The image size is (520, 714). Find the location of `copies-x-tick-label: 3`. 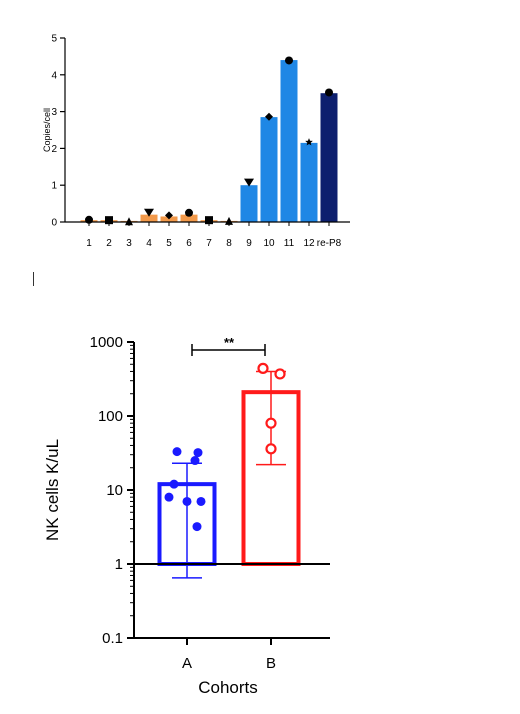

copies-x-tick-label: 3 is located at coordinates (129, 243).